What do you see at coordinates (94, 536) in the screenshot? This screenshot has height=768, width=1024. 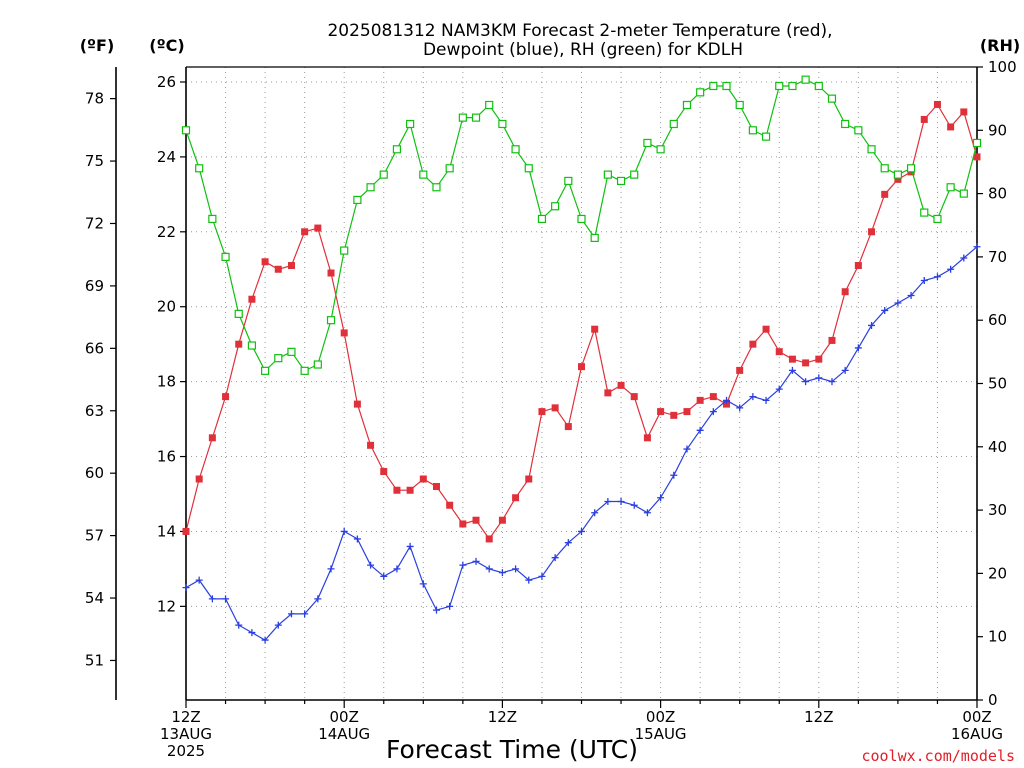 I see `fahrenheit-tick-label: 57` at bounding box center [94, 536].